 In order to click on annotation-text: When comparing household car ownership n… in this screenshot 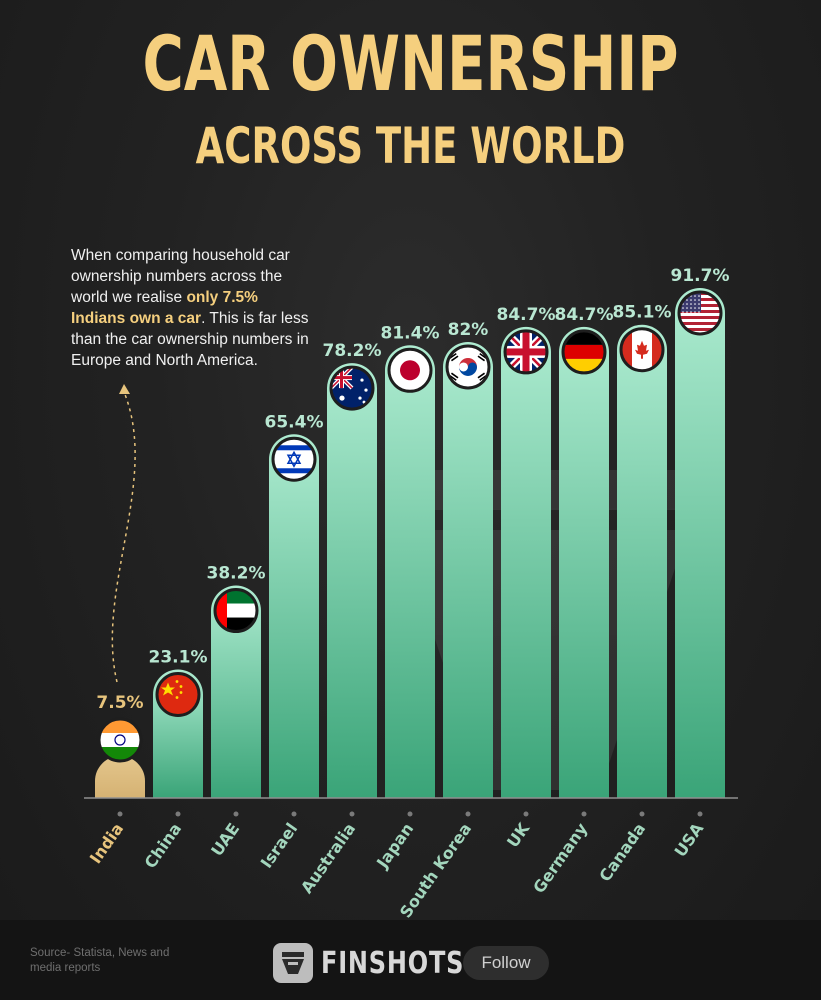, I will do `click(191, 308)`.